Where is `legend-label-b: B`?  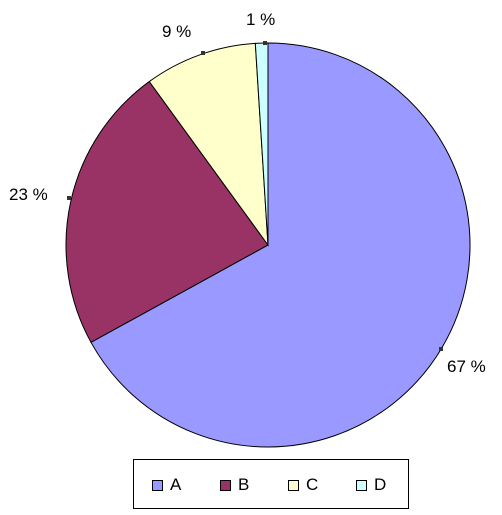
legend-label-b: B is located at coordinates (244, 484).